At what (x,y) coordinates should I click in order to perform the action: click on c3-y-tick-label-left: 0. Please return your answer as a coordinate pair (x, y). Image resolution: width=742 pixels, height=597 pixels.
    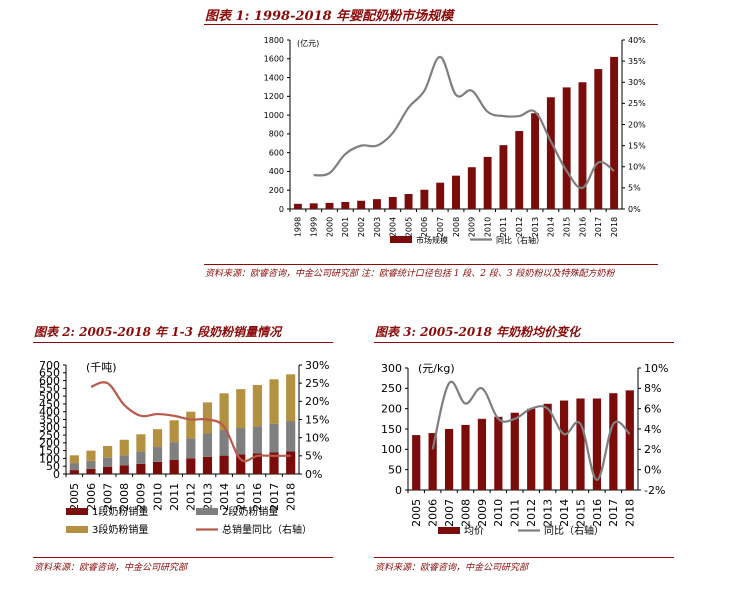
    Looking at the image, I should click on (398, 490).